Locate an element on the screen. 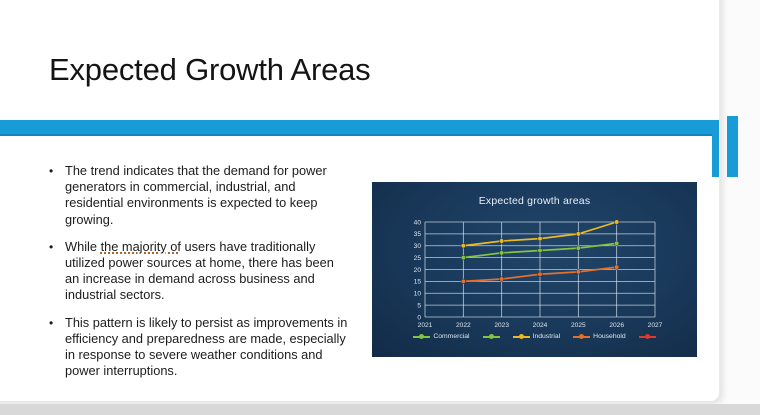 This screenshot has height=415, width=760. legend-item: Industrial is located at coordinates (536, 336).